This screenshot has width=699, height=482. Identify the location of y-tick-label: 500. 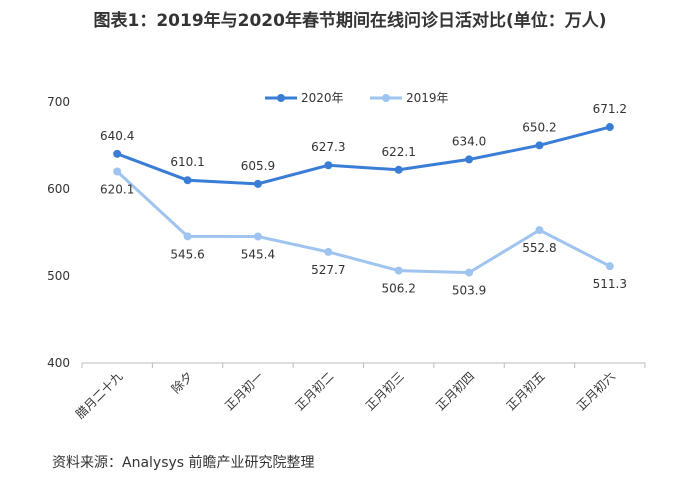
(58, 276).